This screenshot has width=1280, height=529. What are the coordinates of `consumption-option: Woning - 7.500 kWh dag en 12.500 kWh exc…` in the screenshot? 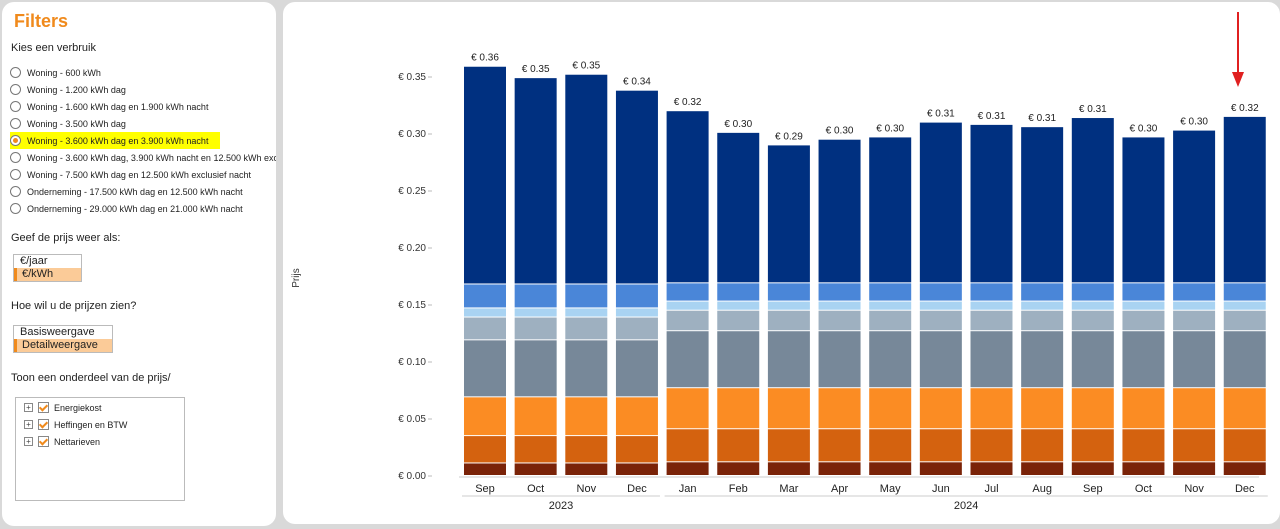 It's located at (143, 174).